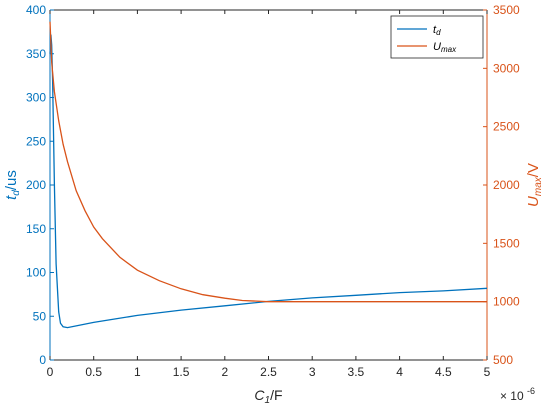 This screenshot has width=550, height=408. Describe the element at coordinates (93, 372) in the screenshot. I see `x-tick-label: 0.5` at that location.